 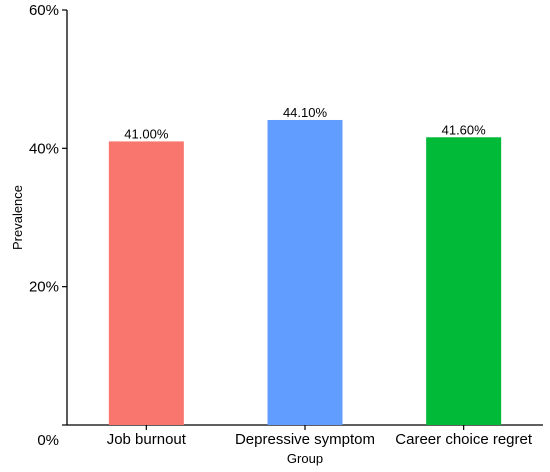 What do you see at coordinates (146, 133) in the screenshot?
I see `data-label: 41.00%` at bounding box center [146, 133].